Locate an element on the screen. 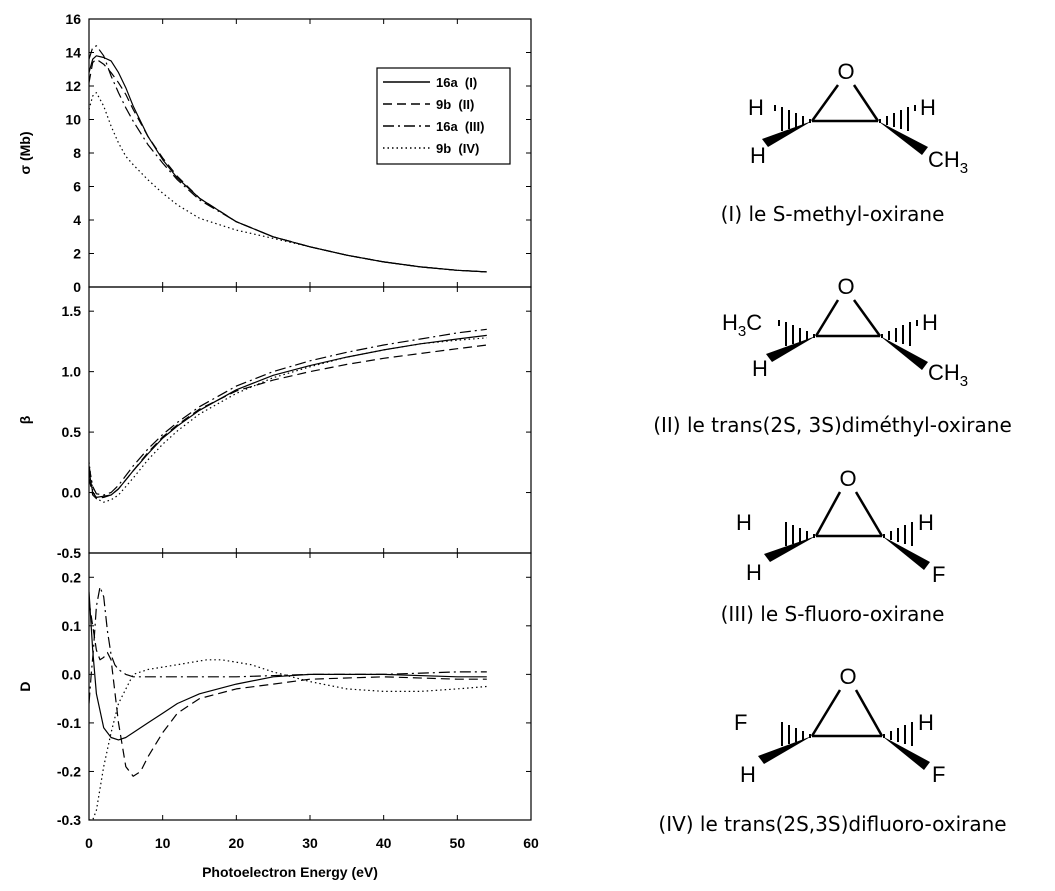 This screenshot has height=891, width=1055. x-tick-label: 40 is located at coordinates (384, 843).